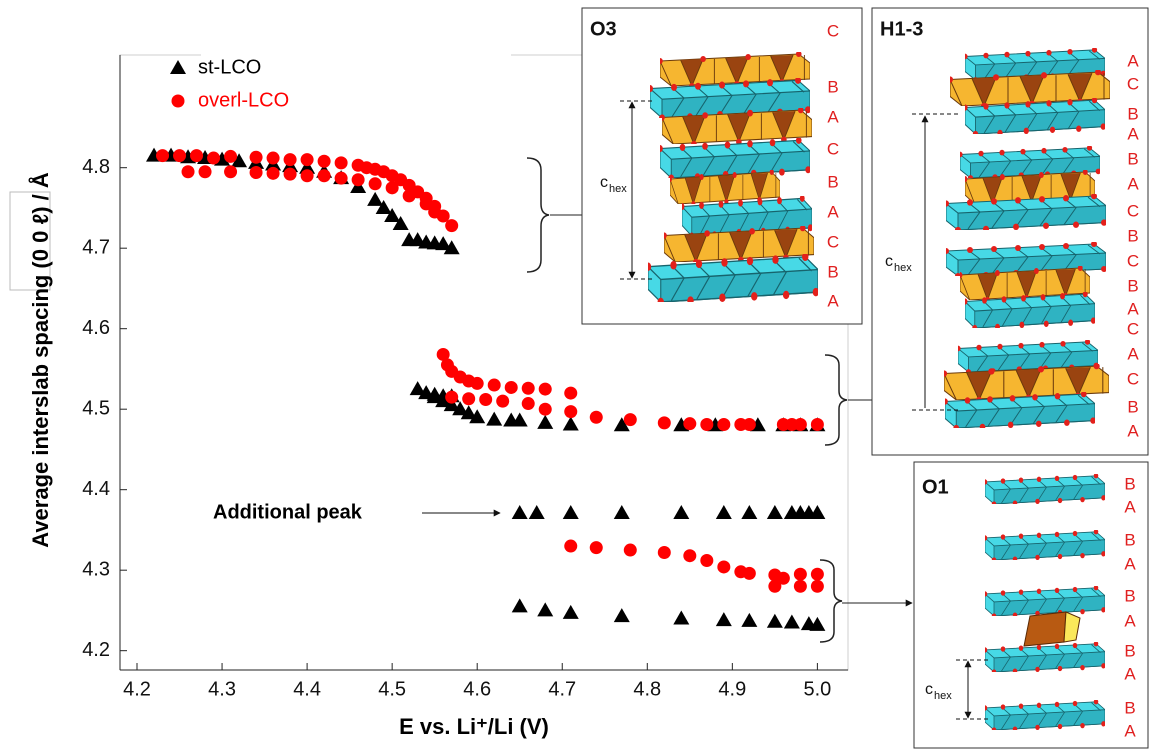  What do you see at coordinates (1031, 605) in the screenshot?
I see `inset-o1` at bounding box center [1031, 605].